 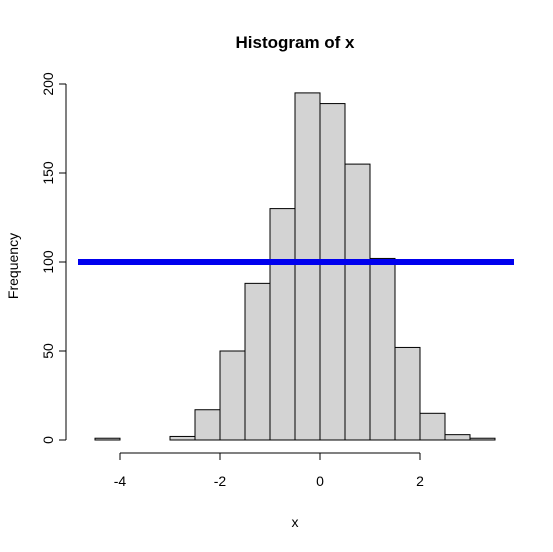 I want to click on y-tick-label: 50, so click(x=48, y=351).